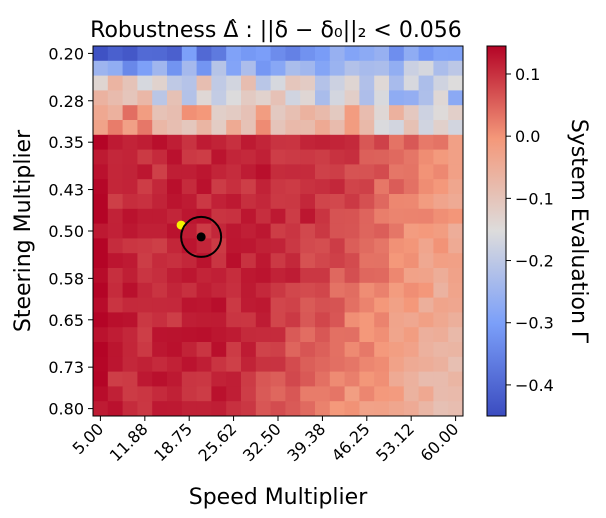 Image resolution: width=606 pixels, height=518 pixels. I want to click on nominal-point, so click(201, 237).